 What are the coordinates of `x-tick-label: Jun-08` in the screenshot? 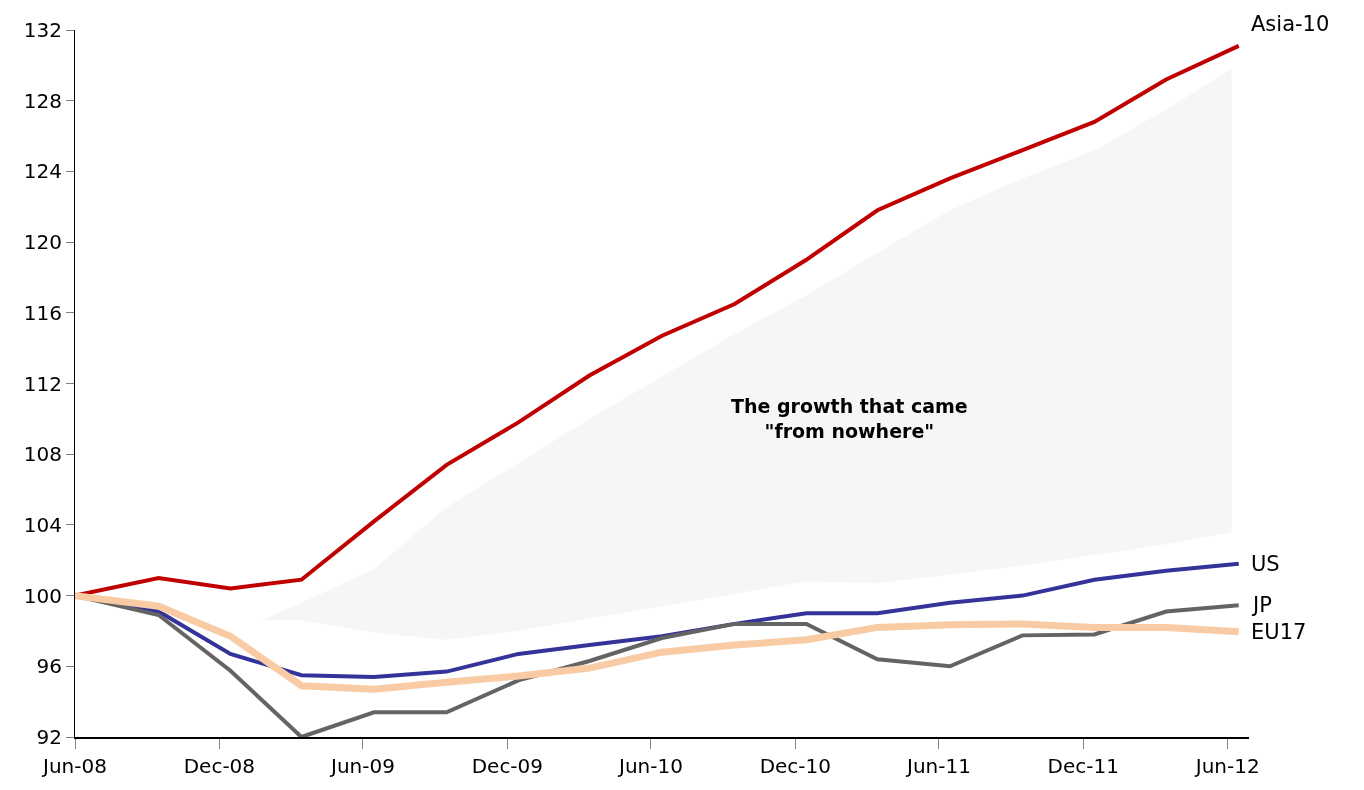 It's located at (74, 766).